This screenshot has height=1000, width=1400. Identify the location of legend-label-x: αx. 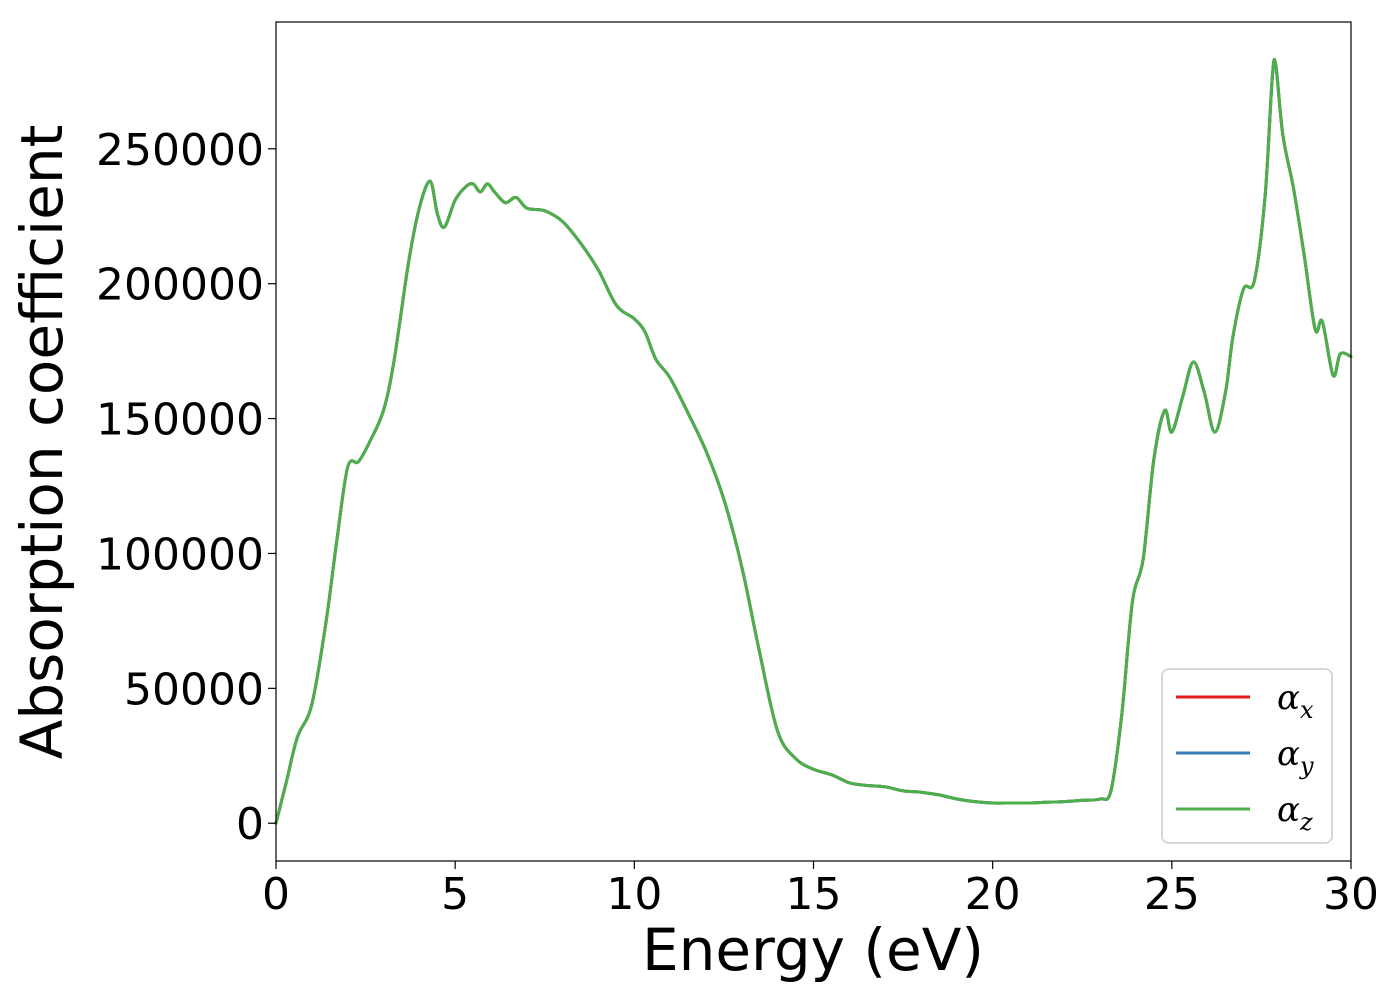
(1295, 701).